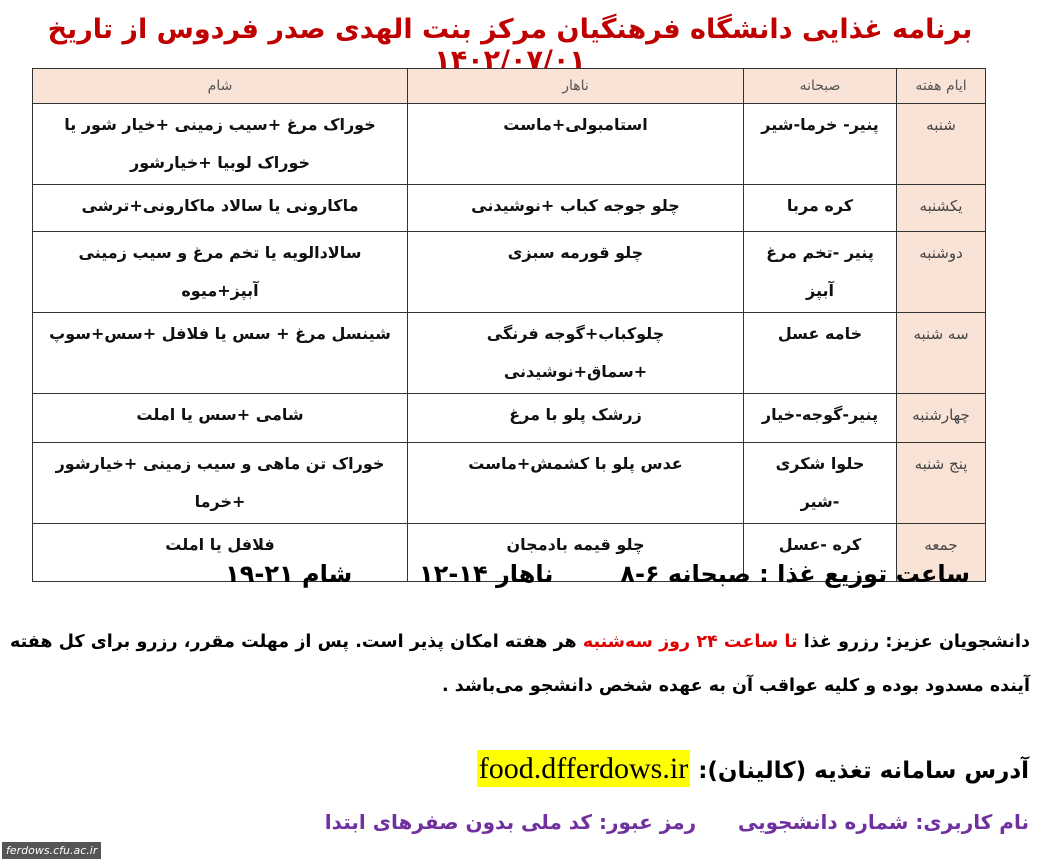 This screenshot has width=1049, height=868. What do you see at coordinates (820, 272) in the screenshot?
I see `cell-breakfast: پنیر -تخم مرغ آبپز` at bounding box center [820, 272].